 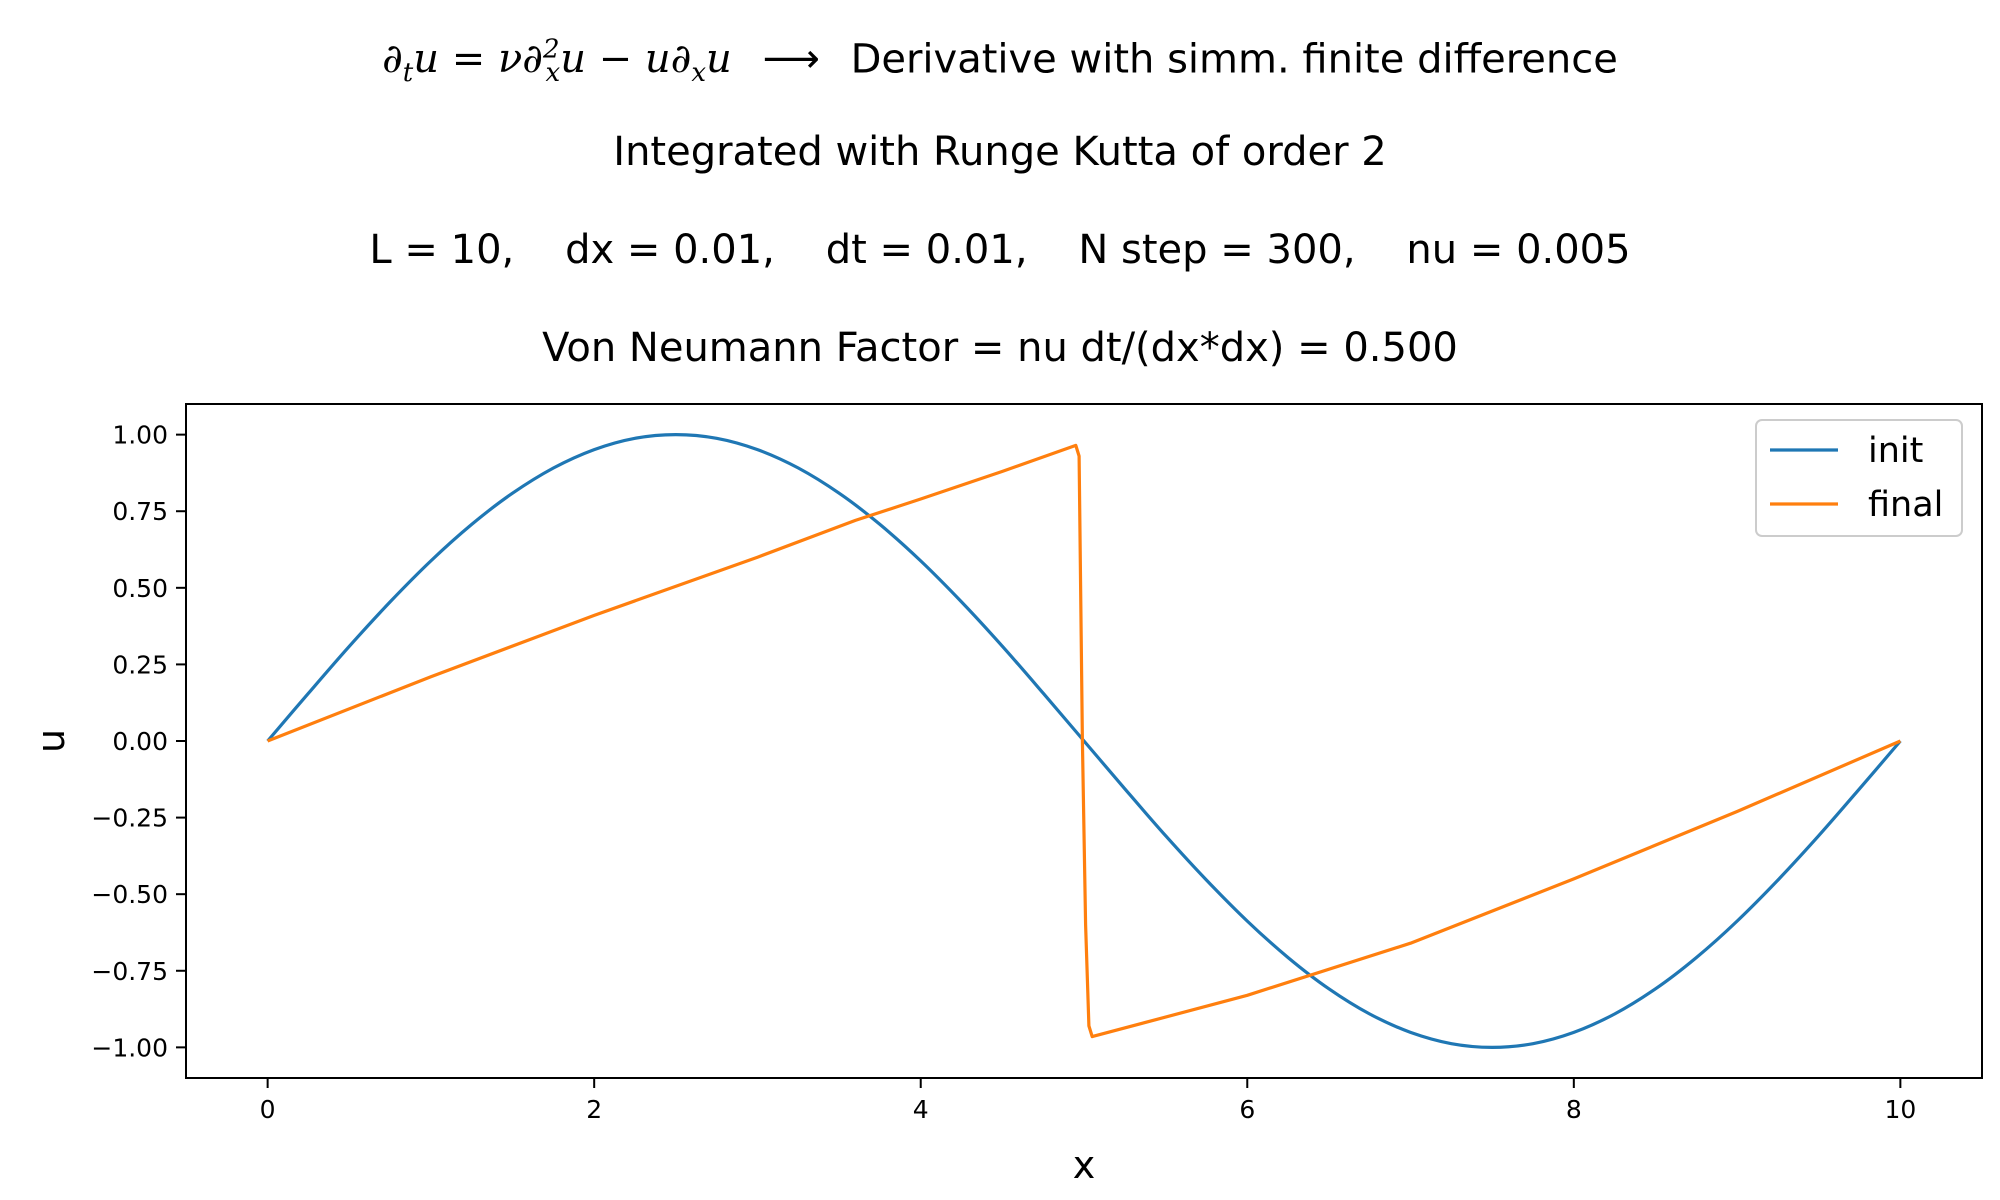 I want to click on x-tick-label: 6, so click(x=1247, y=1109).